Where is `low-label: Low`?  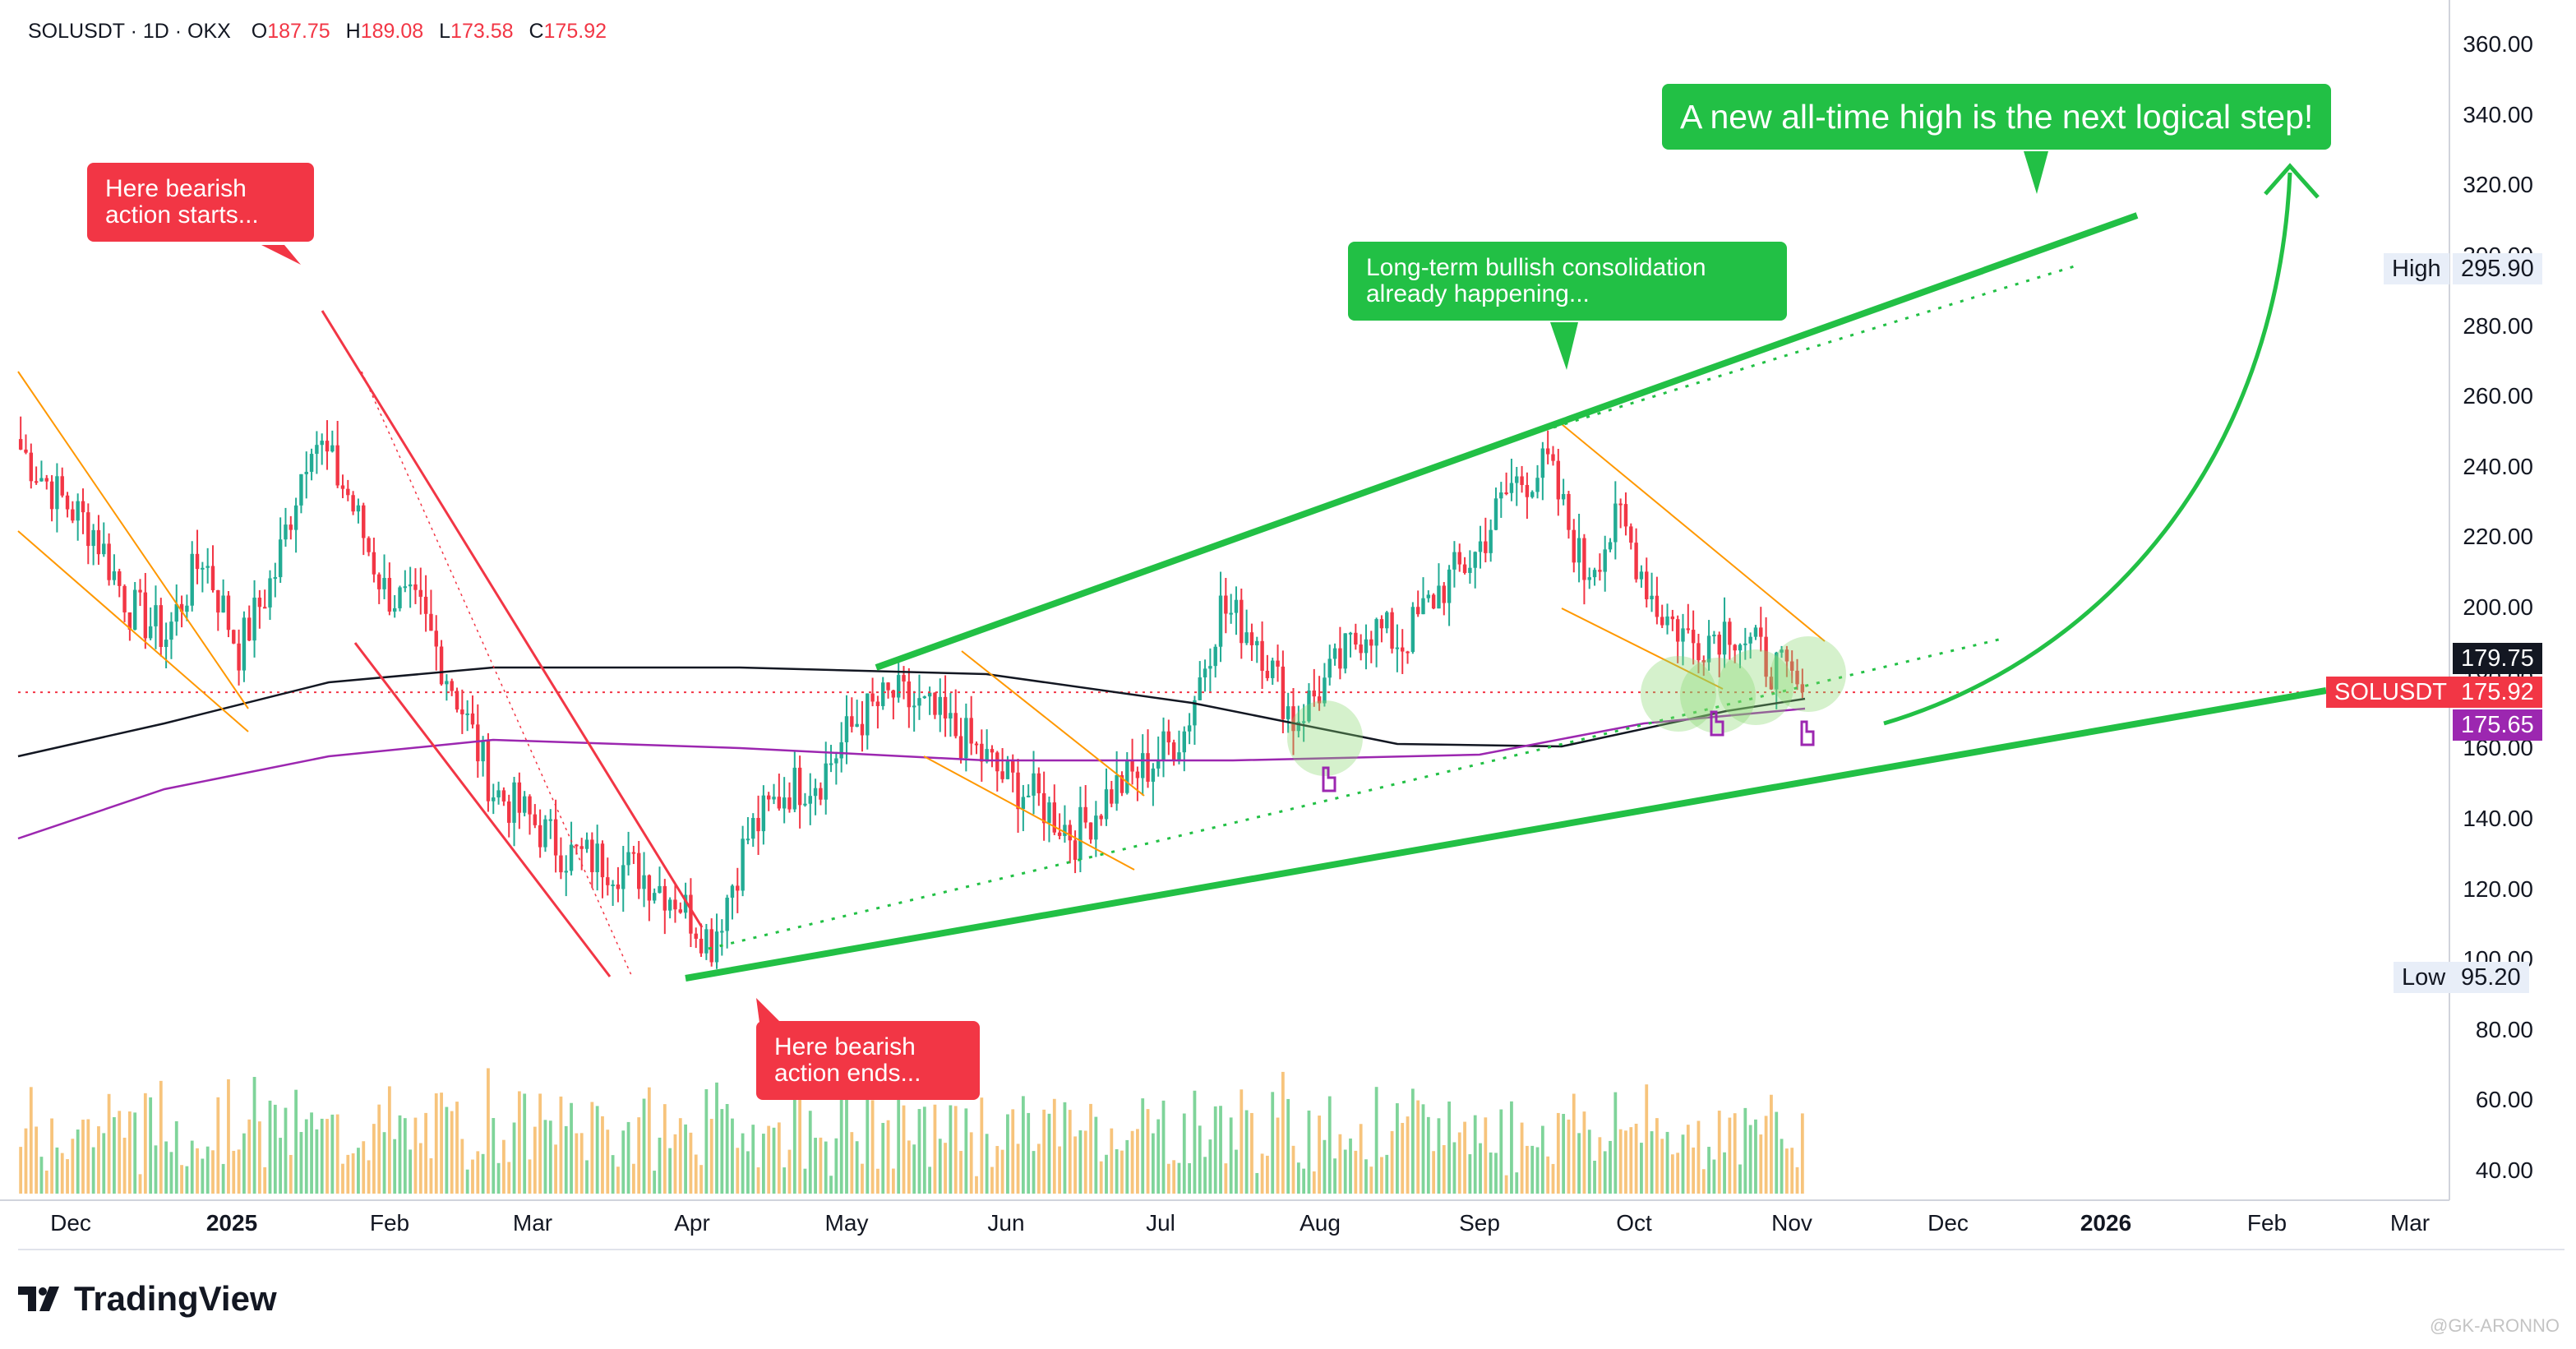 low-label: Low is located at coordinates (2424, 978).